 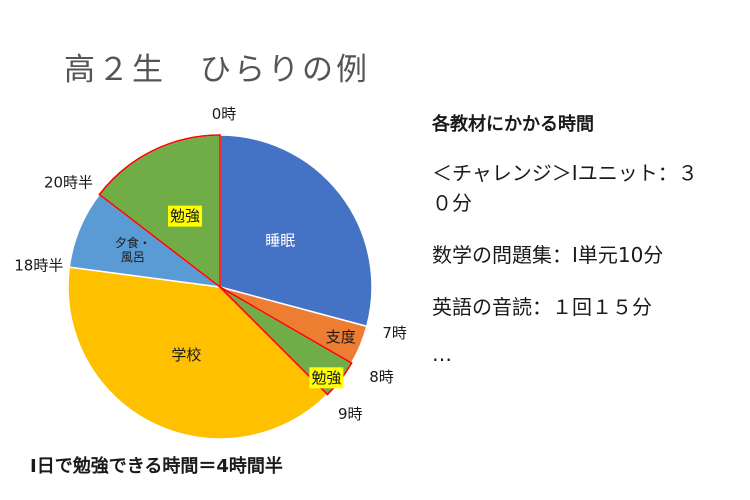 I want to click on materials-heading: 各教材にかかる時間, so click(x=513, y=124).